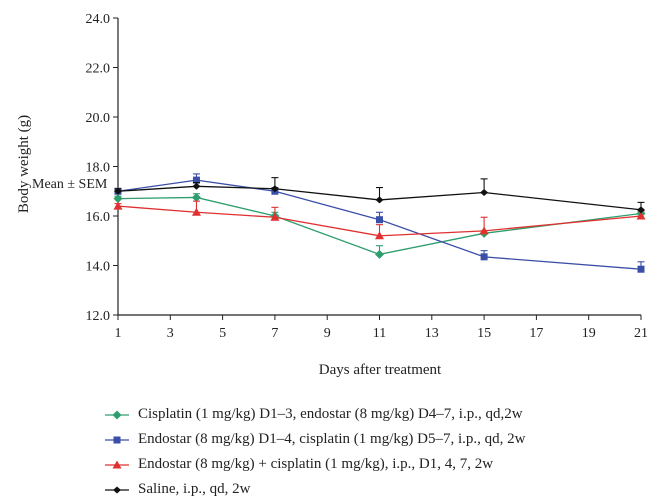 The height and width of the screenshot is (504, 659). I want to click on x-tick-label: 19, so click(589, 333).